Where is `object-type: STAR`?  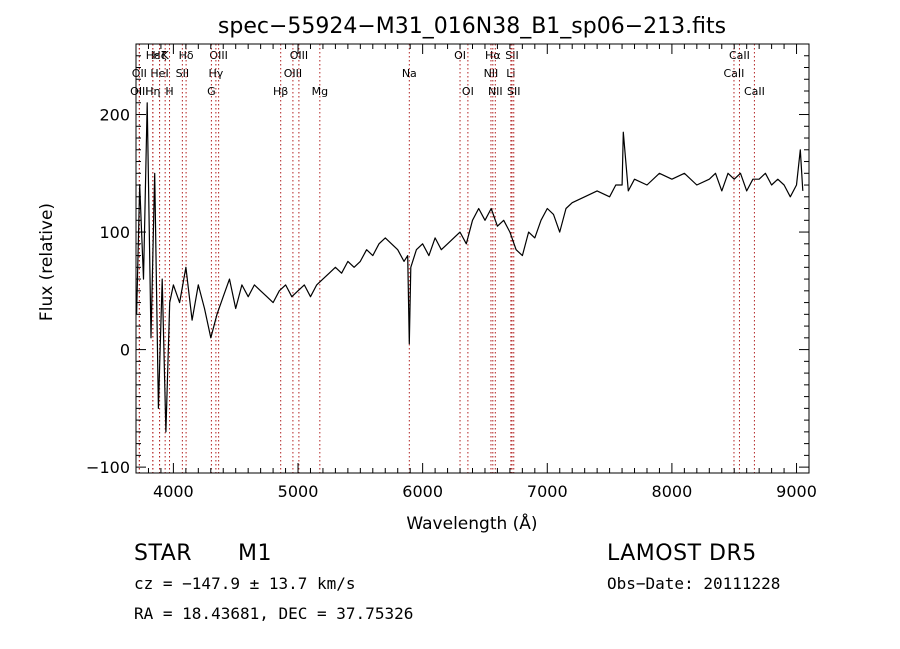 object-type: STAR is located at coordinates (163, 553).